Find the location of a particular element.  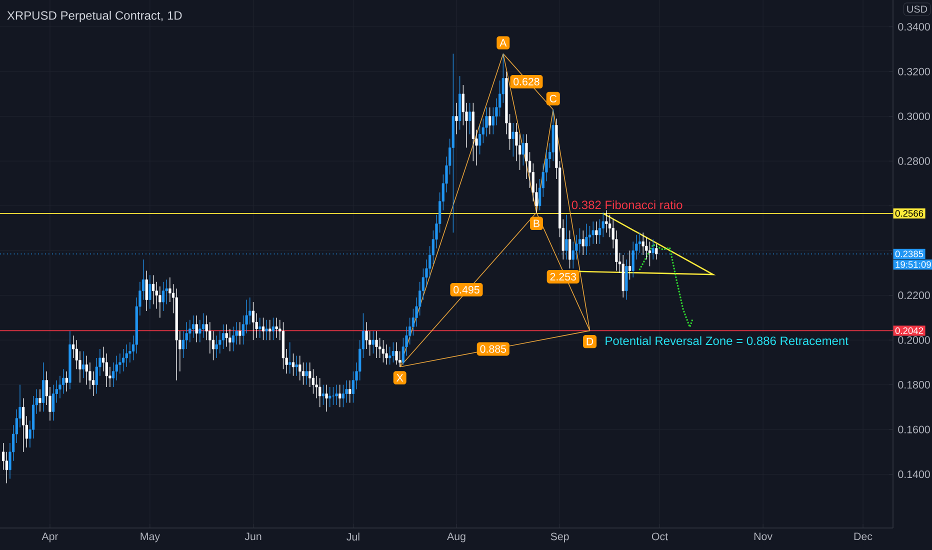

y-tick-label: 0.3200 is located at coordinates (914, 72).